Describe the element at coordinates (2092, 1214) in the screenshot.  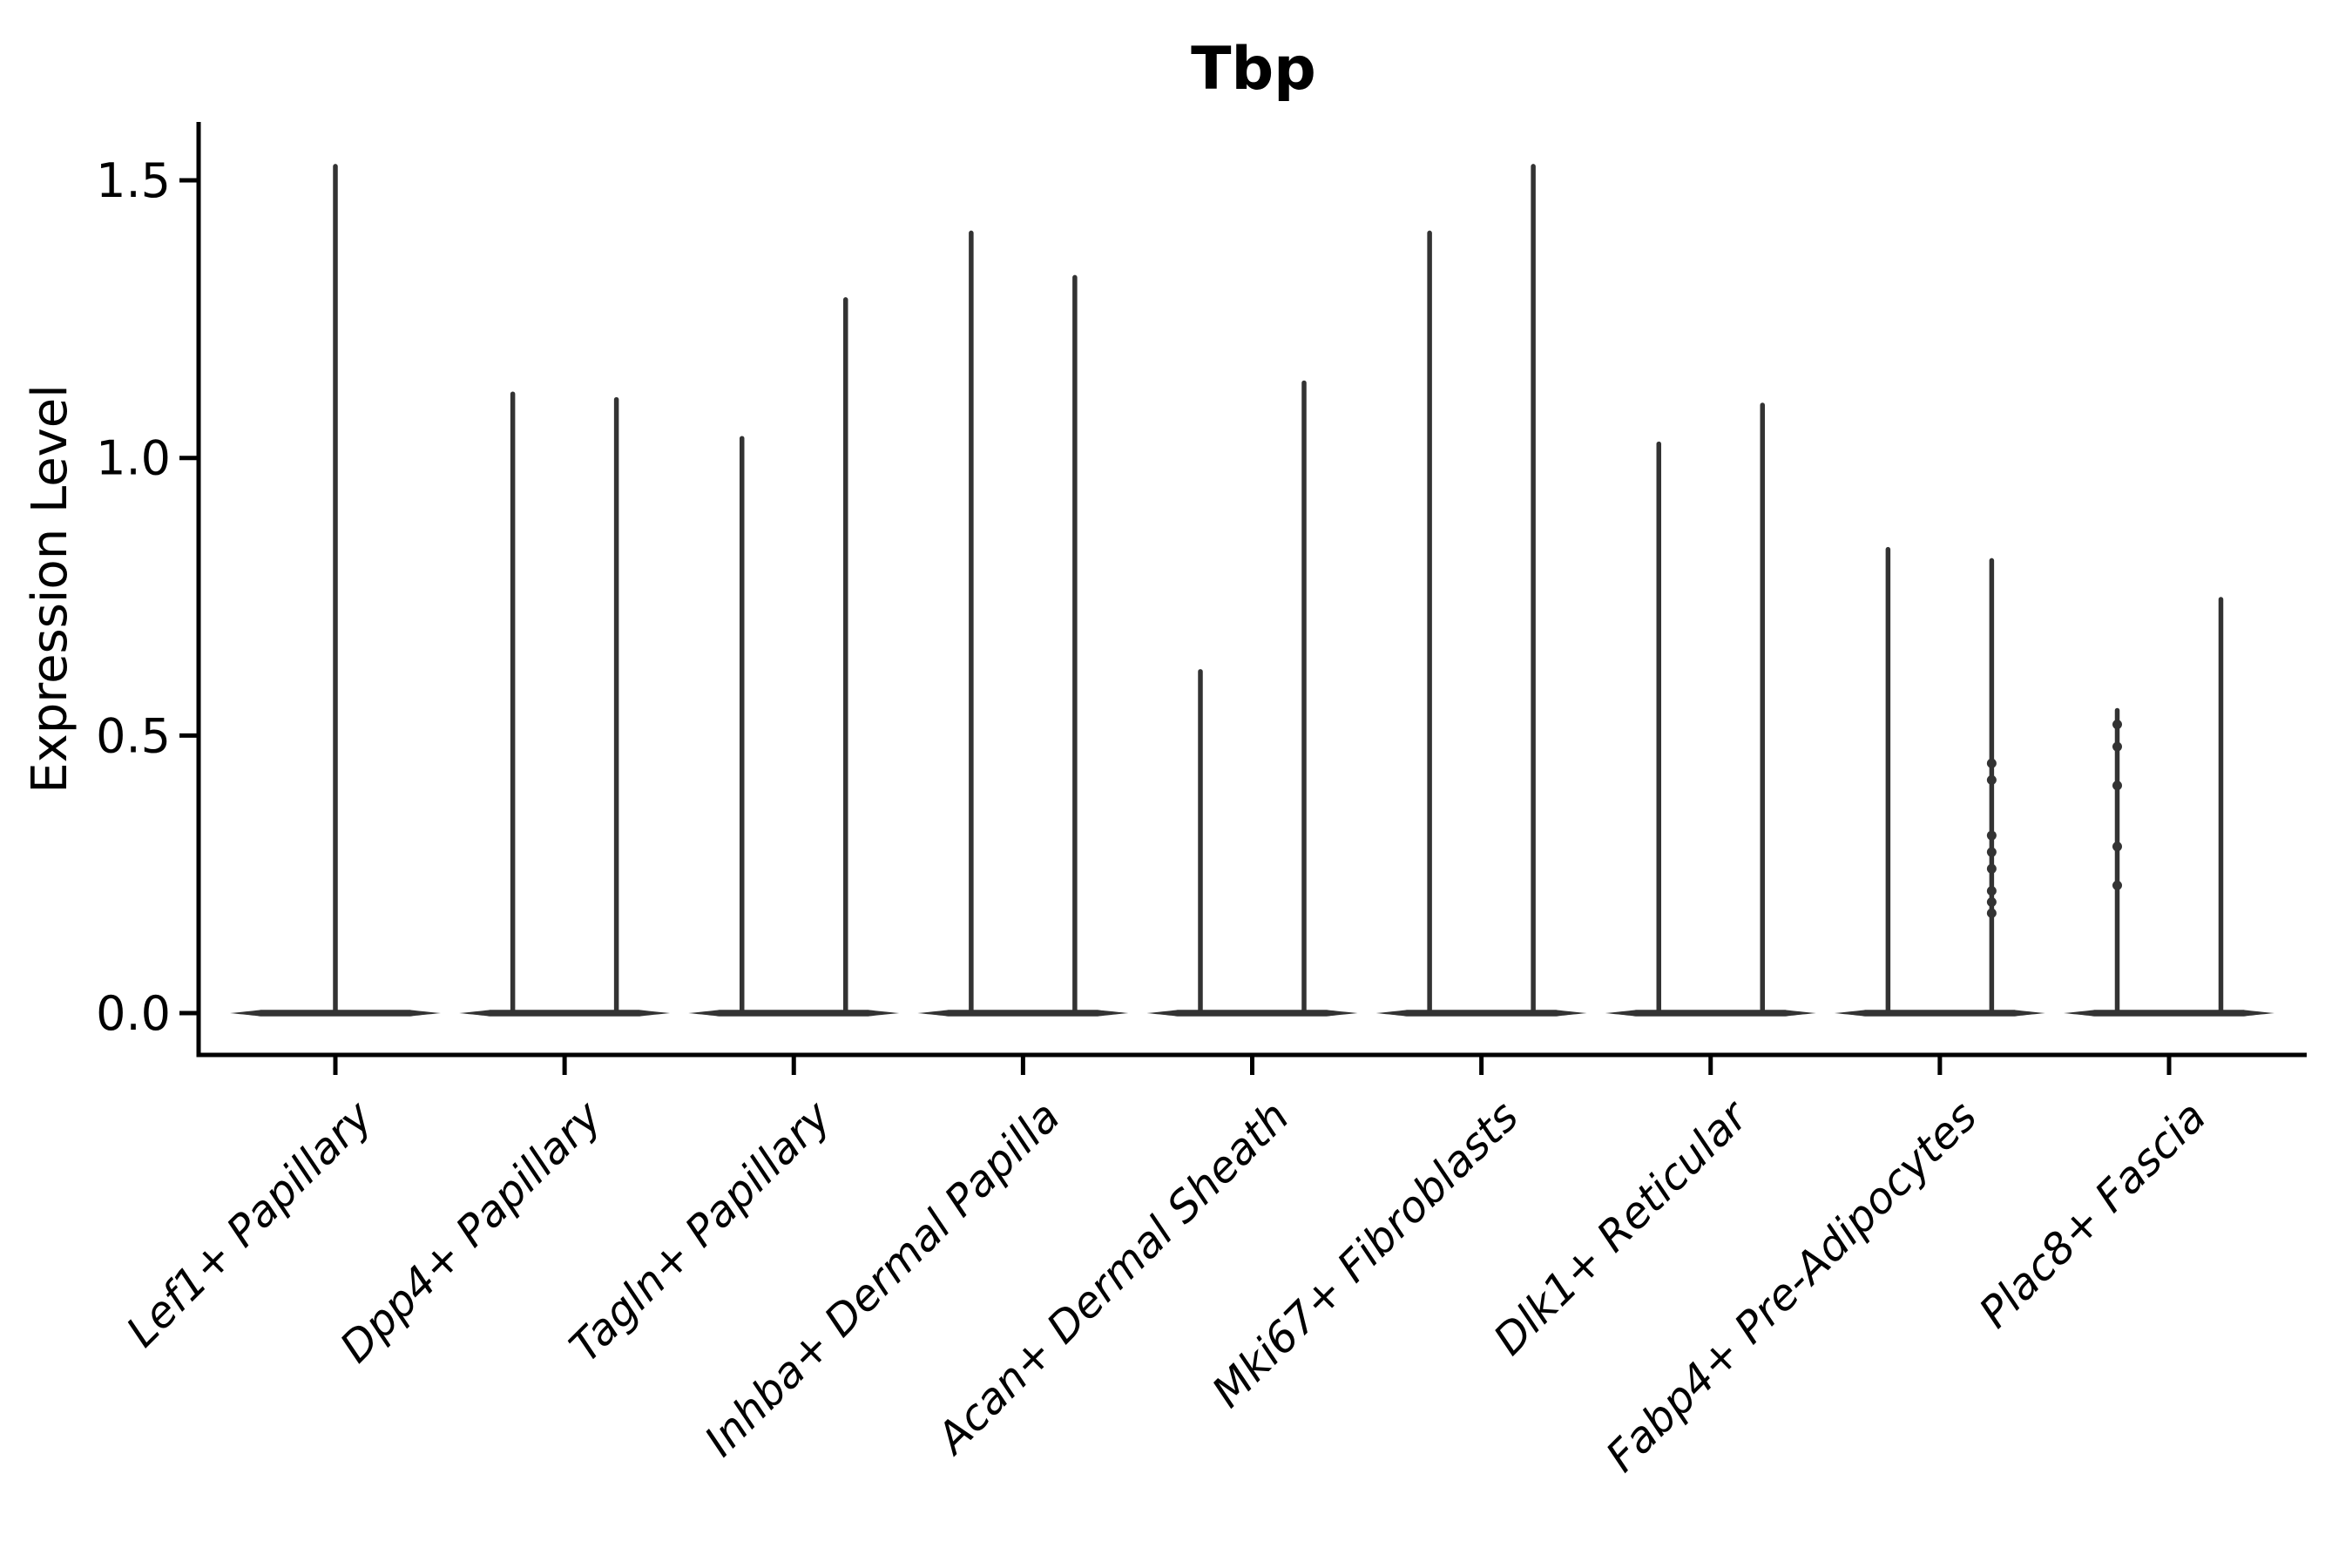
I see `x-tick-label: Plac8+ Fascia` at that location.